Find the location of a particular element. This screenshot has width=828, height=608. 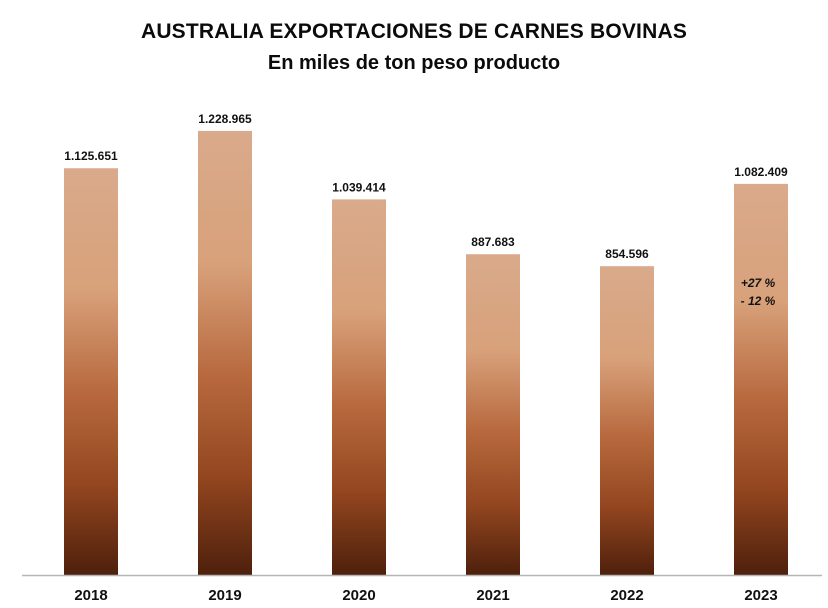

bar-2022 is located at coordinates (627, 420).